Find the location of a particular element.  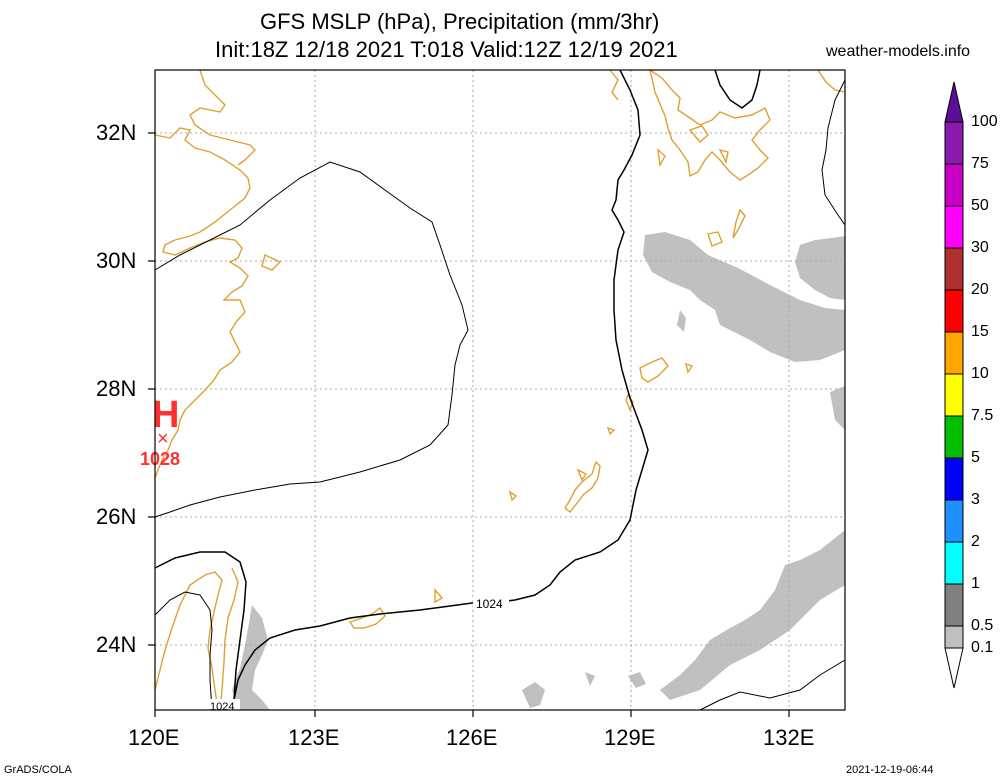

colorbar-label-3: 3 is located at coordinates (975, 499).